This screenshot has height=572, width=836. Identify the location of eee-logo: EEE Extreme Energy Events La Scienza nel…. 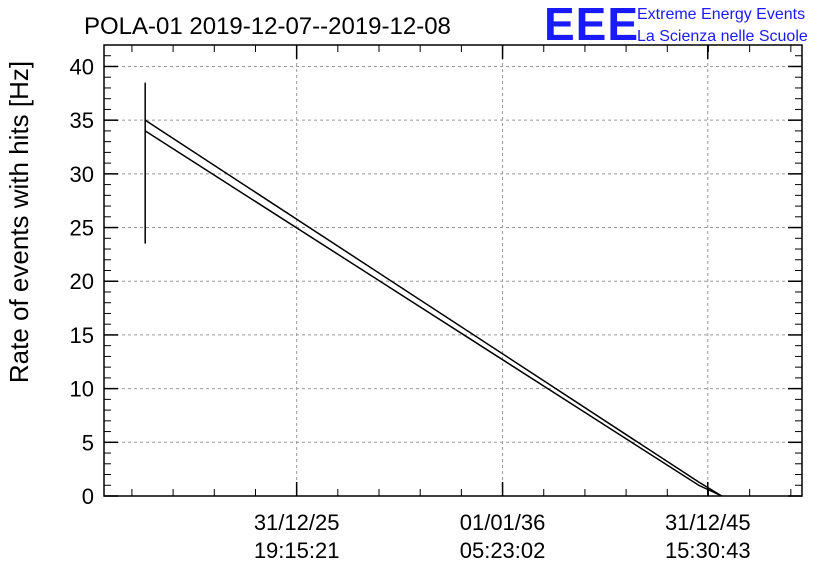
(676, 25).